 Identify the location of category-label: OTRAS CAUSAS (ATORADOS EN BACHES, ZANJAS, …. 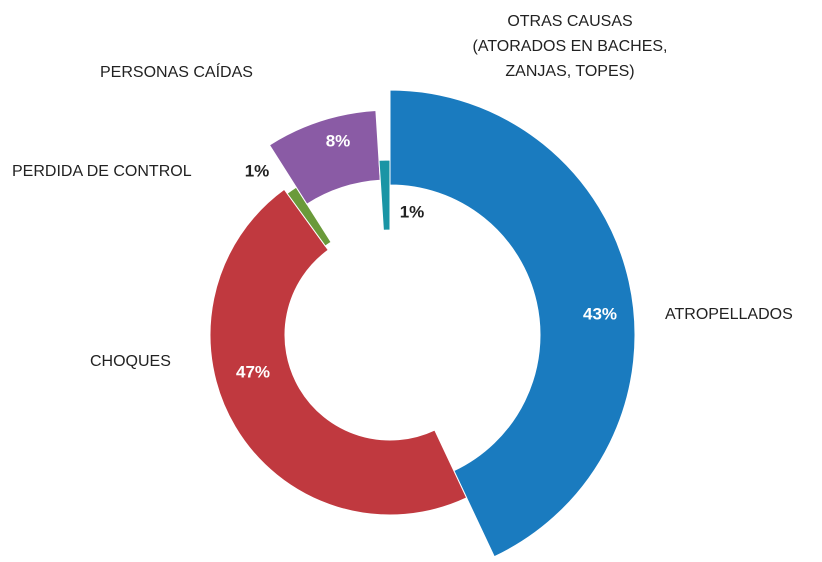
(570, 46).